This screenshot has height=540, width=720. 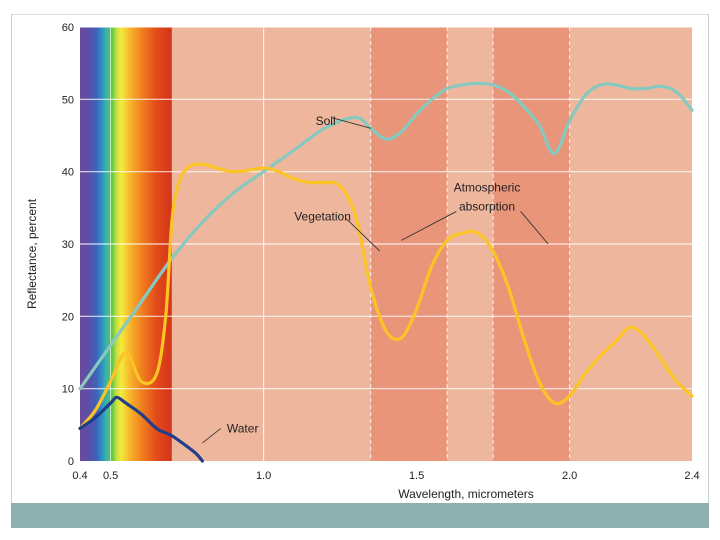 I want to click on footer-bar, so click(x=360, y=515).